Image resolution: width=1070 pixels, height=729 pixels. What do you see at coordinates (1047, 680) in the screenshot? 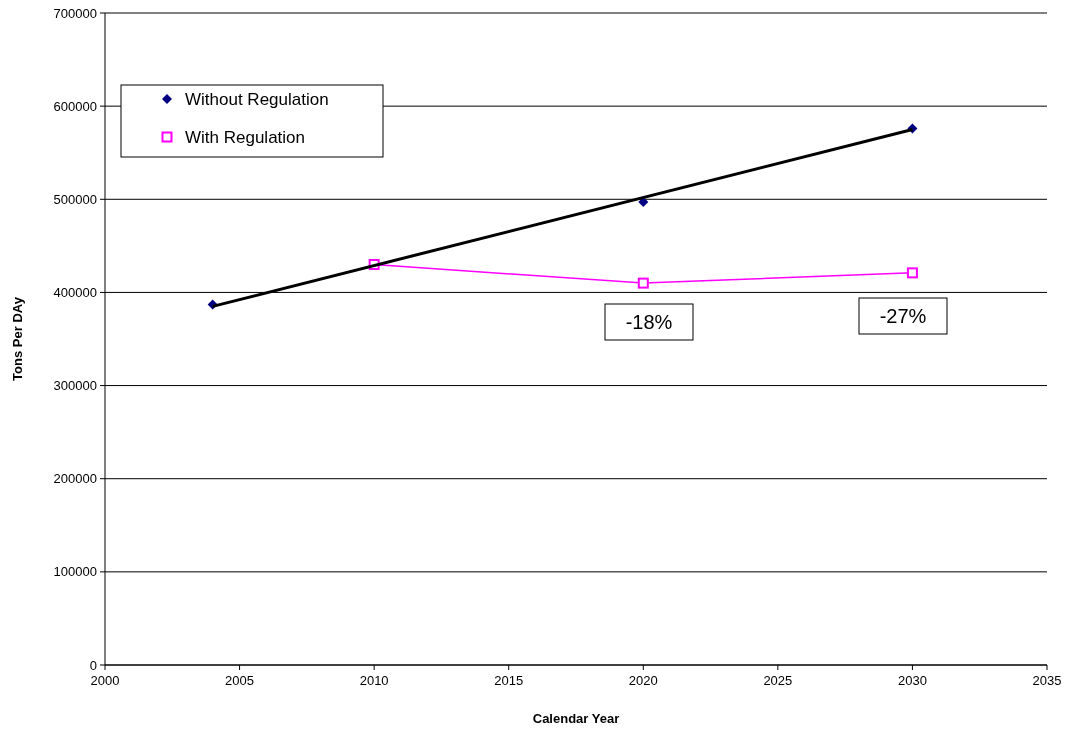
I see `x-tick-label: 2035` at bounding box center [1047, 680].